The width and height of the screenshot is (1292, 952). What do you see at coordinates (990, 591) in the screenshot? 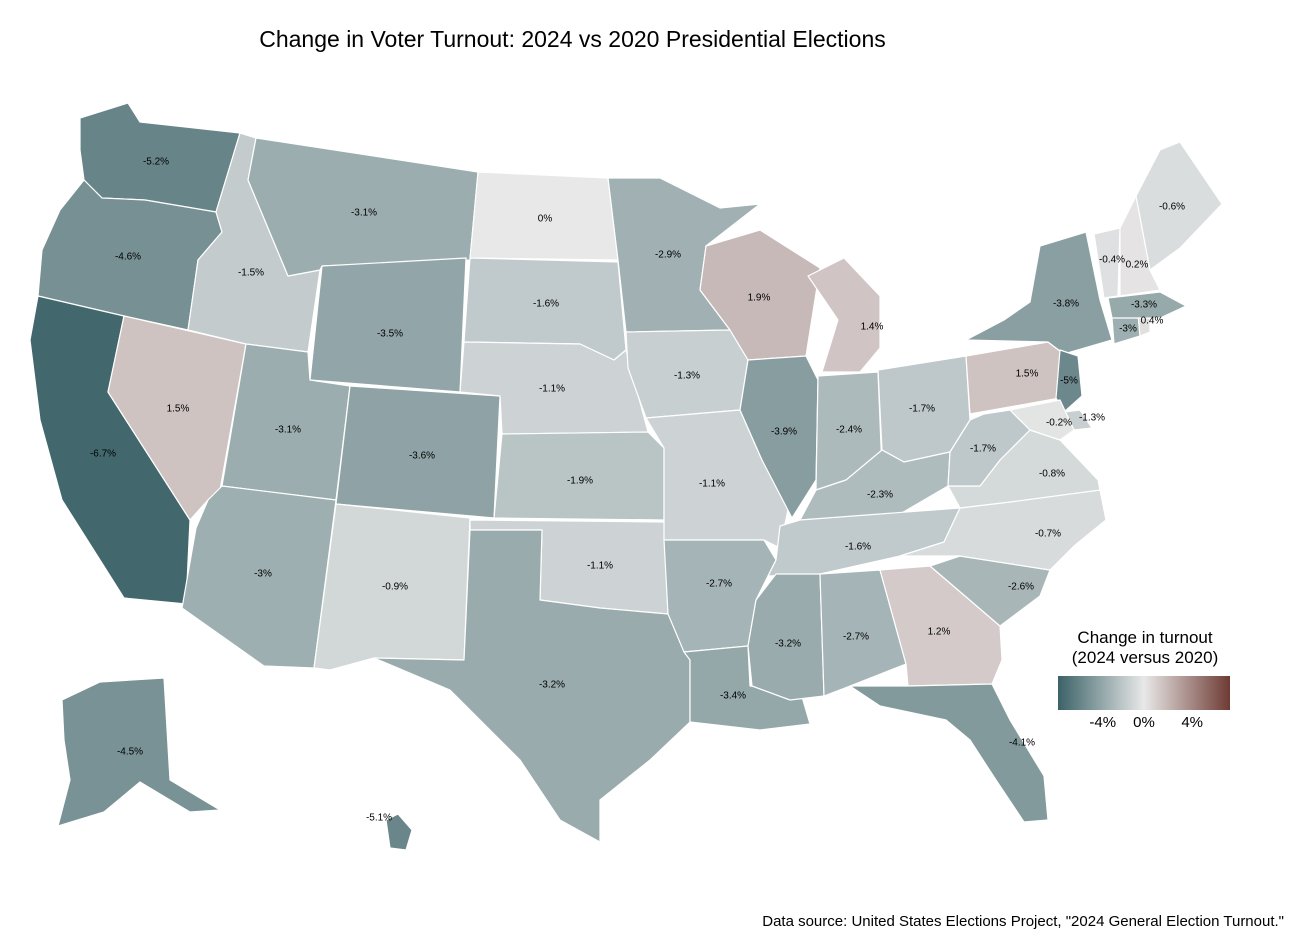
I see `state-SC` at bounding box center [990, 591].